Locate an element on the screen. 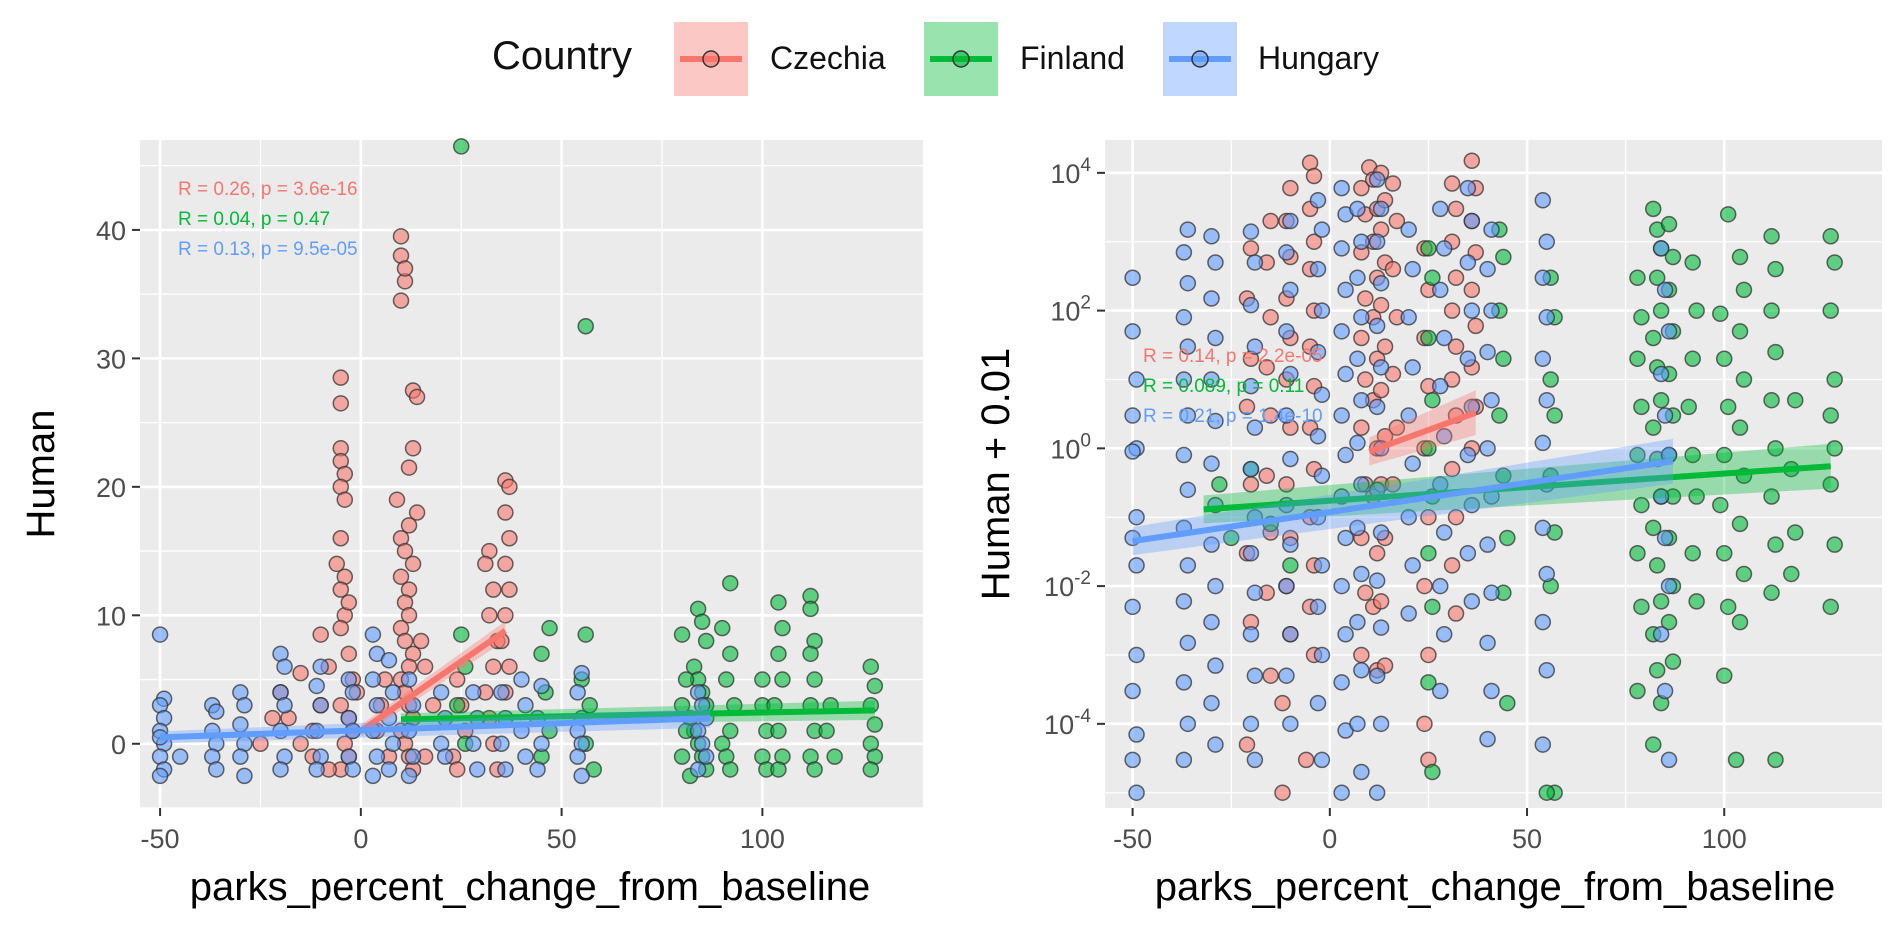 The height and width of the screenshot is (944, 1889). p1-confidence-band-czechia is located at coordinates (1422, 428).